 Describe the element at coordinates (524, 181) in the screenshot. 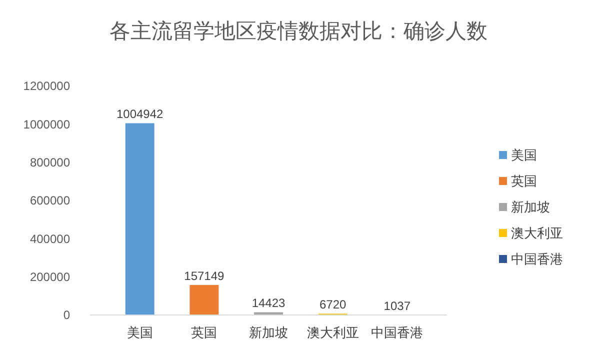

I see `legend-label: 英国` at that location.